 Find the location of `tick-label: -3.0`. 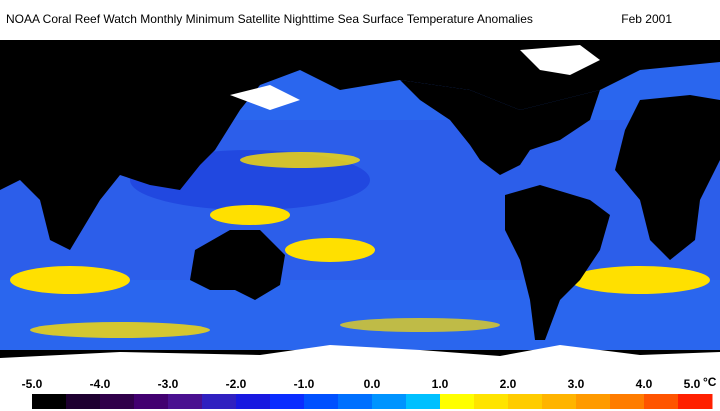

tick-label: -3.0 is located at coordinates (168, 384).